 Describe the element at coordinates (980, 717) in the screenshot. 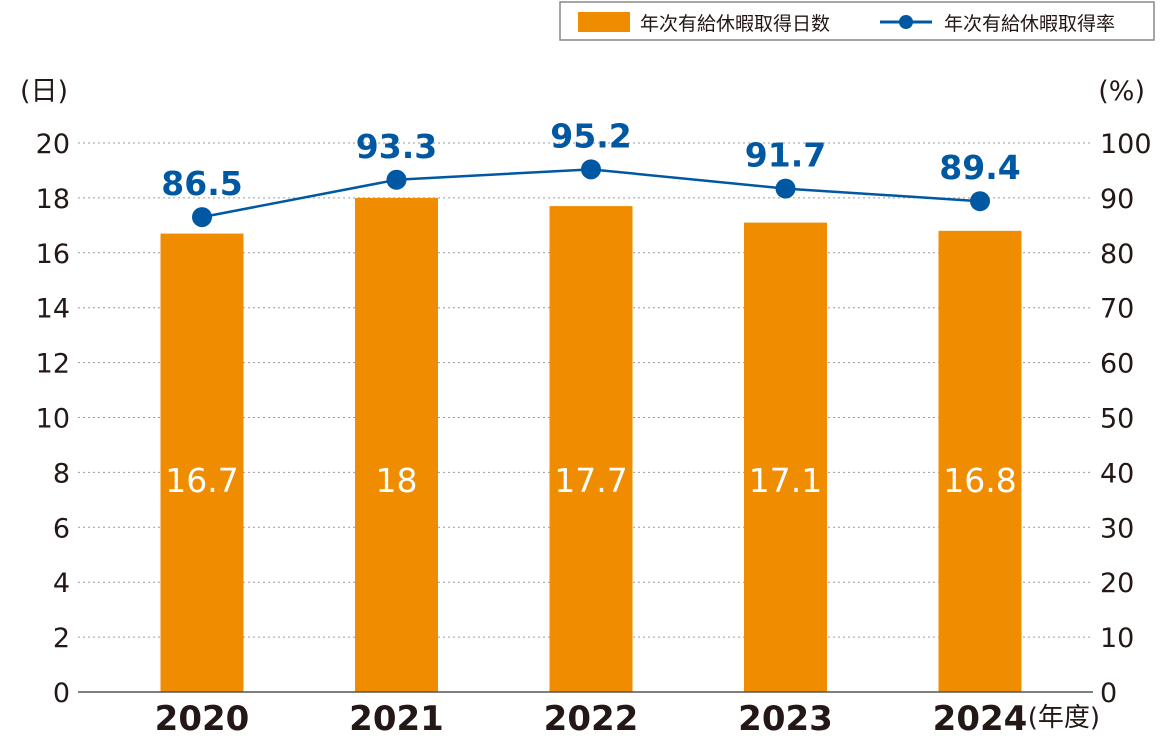

I see `category-label: 2024` at that location.